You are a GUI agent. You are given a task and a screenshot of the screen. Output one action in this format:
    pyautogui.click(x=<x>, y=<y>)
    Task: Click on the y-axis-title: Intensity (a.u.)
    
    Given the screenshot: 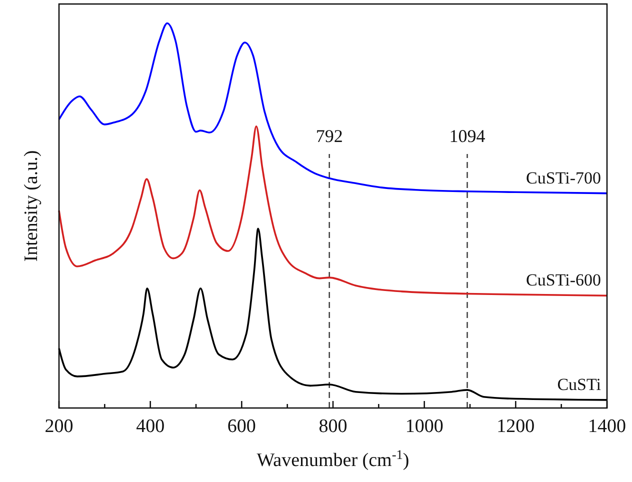 What is the action you would take?
    pyautogui.click(x=31, y=206)
    